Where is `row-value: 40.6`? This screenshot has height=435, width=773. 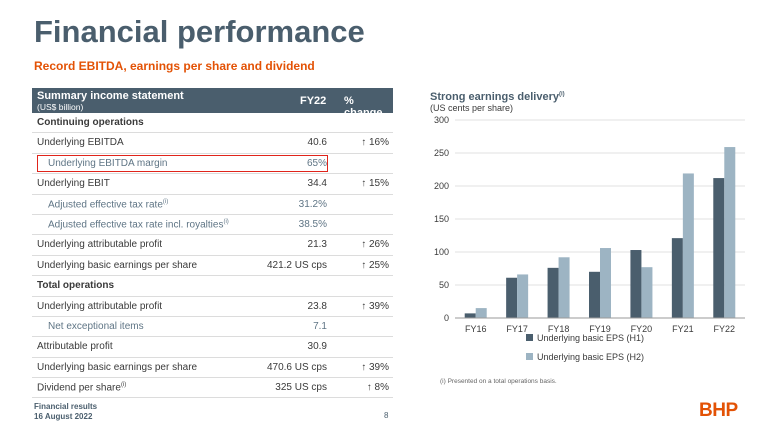 row-value: 40.6 is located at coordinates (317, 143).